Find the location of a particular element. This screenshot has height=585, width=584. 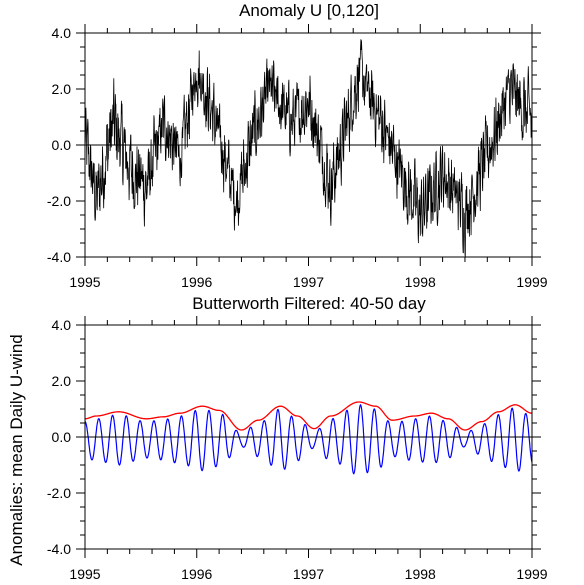

series-group-bottom is located at coordinates (308, 438).